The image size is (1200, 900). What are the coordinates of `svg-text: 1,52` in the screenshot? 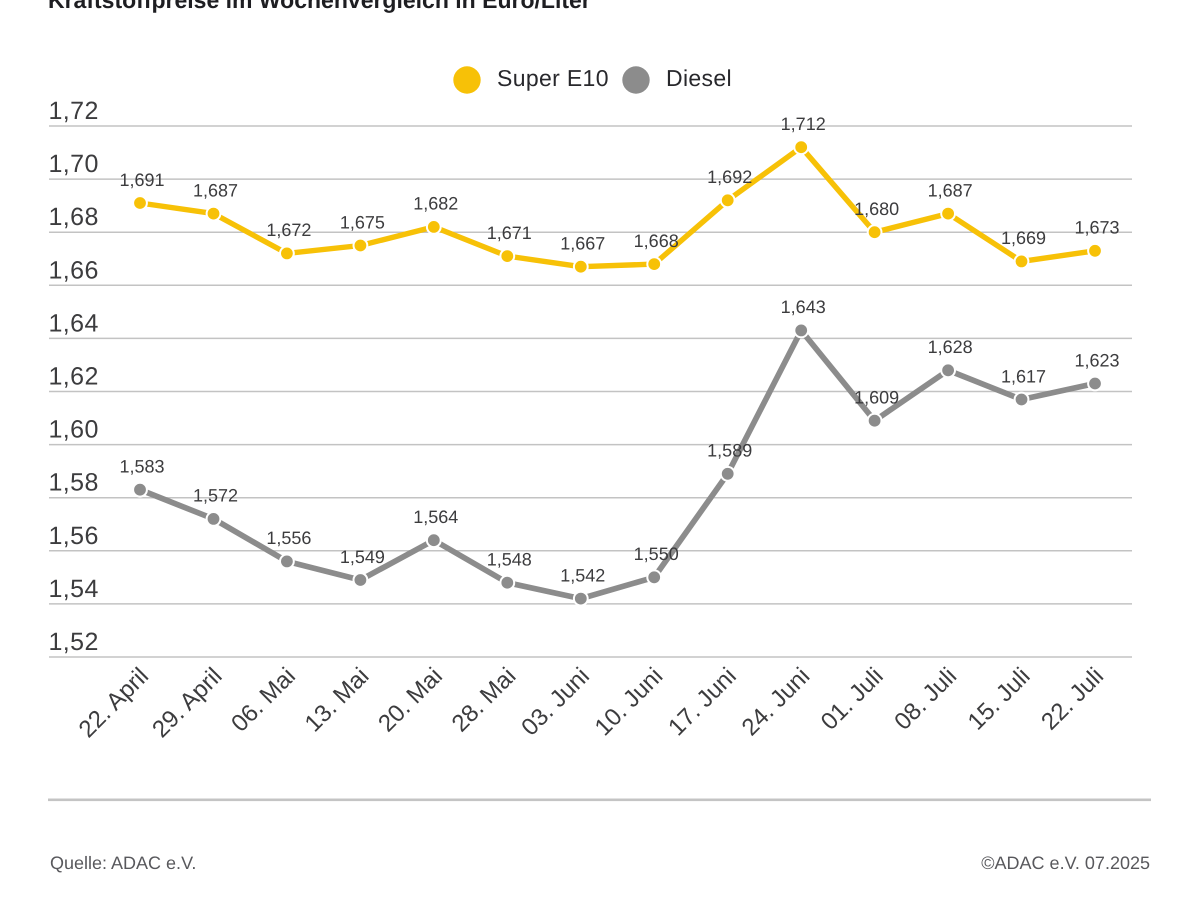 It's located at (74, 642).